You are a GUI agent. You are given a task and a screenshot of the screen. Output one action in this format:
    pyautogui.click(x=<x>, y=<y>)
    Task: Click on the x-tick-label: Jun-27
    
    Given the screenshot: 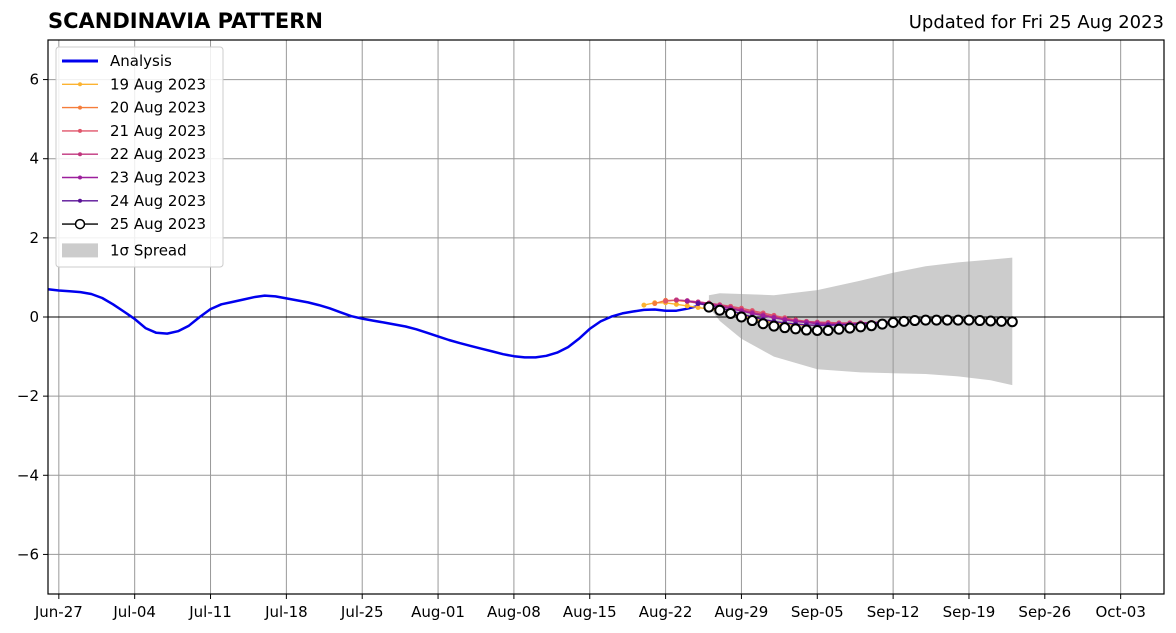 What is the action you would take?
    pyautogui.click(x=58, y=612)
    